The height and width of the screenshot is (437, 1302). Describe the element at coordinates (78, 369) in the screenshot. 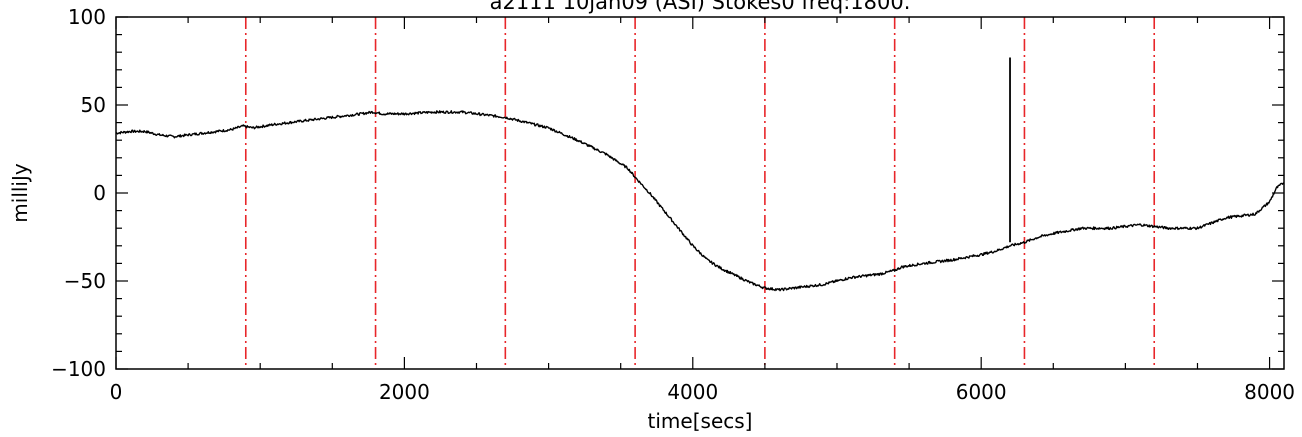

I see `y-tick-label: −100` at that location.